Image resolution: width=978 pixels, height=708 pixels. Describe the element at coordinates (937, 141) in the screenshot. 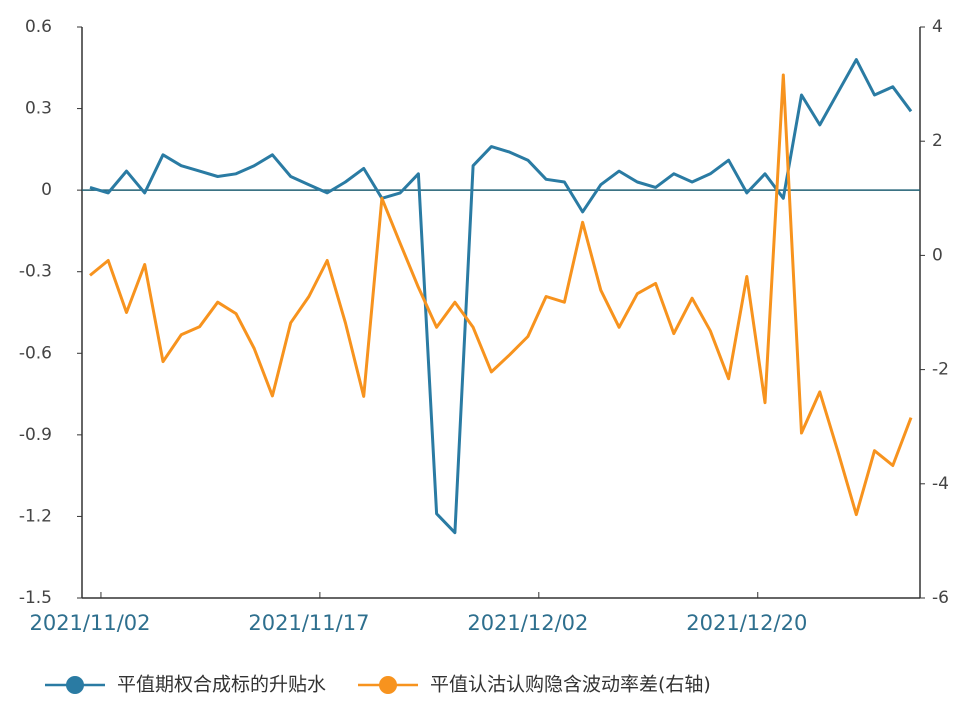

I see `y2-tick-label: 2` at that location.